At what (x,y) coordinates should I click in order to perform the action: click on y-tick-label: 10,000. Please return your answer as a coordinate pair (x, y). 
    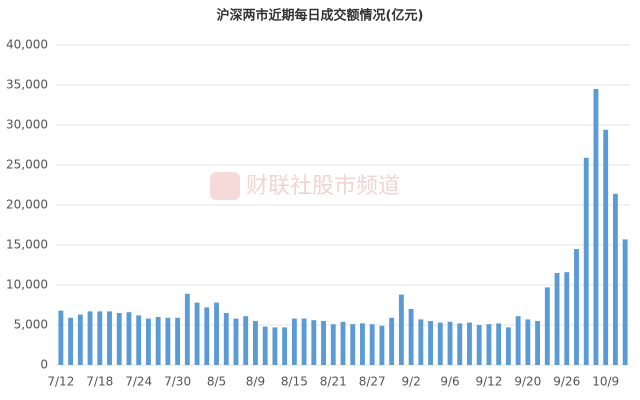
    Looking at the image, I should click on (27, 285).